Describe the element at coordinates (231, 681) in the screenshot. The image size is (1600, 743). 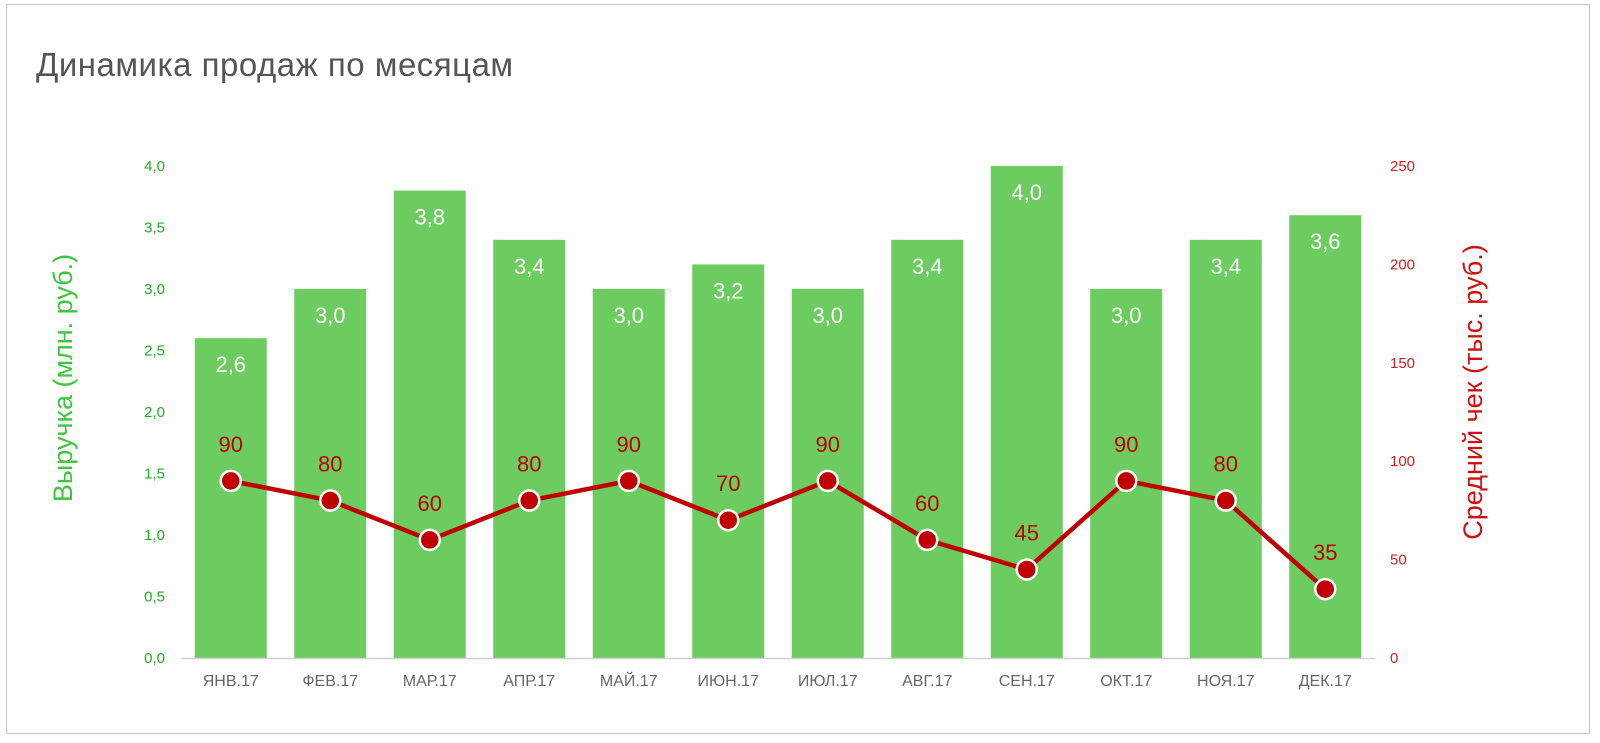
I see `x-tick-label: ЯНВ.17` at that location.